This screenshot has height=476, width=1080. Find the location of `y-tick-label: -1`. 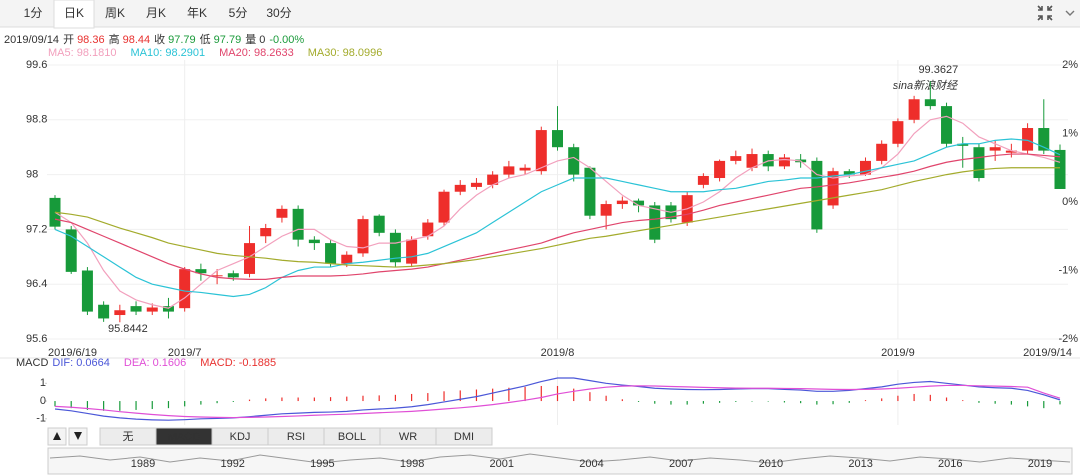

y-tick-label: -1 is located at coordinates (41, 419).